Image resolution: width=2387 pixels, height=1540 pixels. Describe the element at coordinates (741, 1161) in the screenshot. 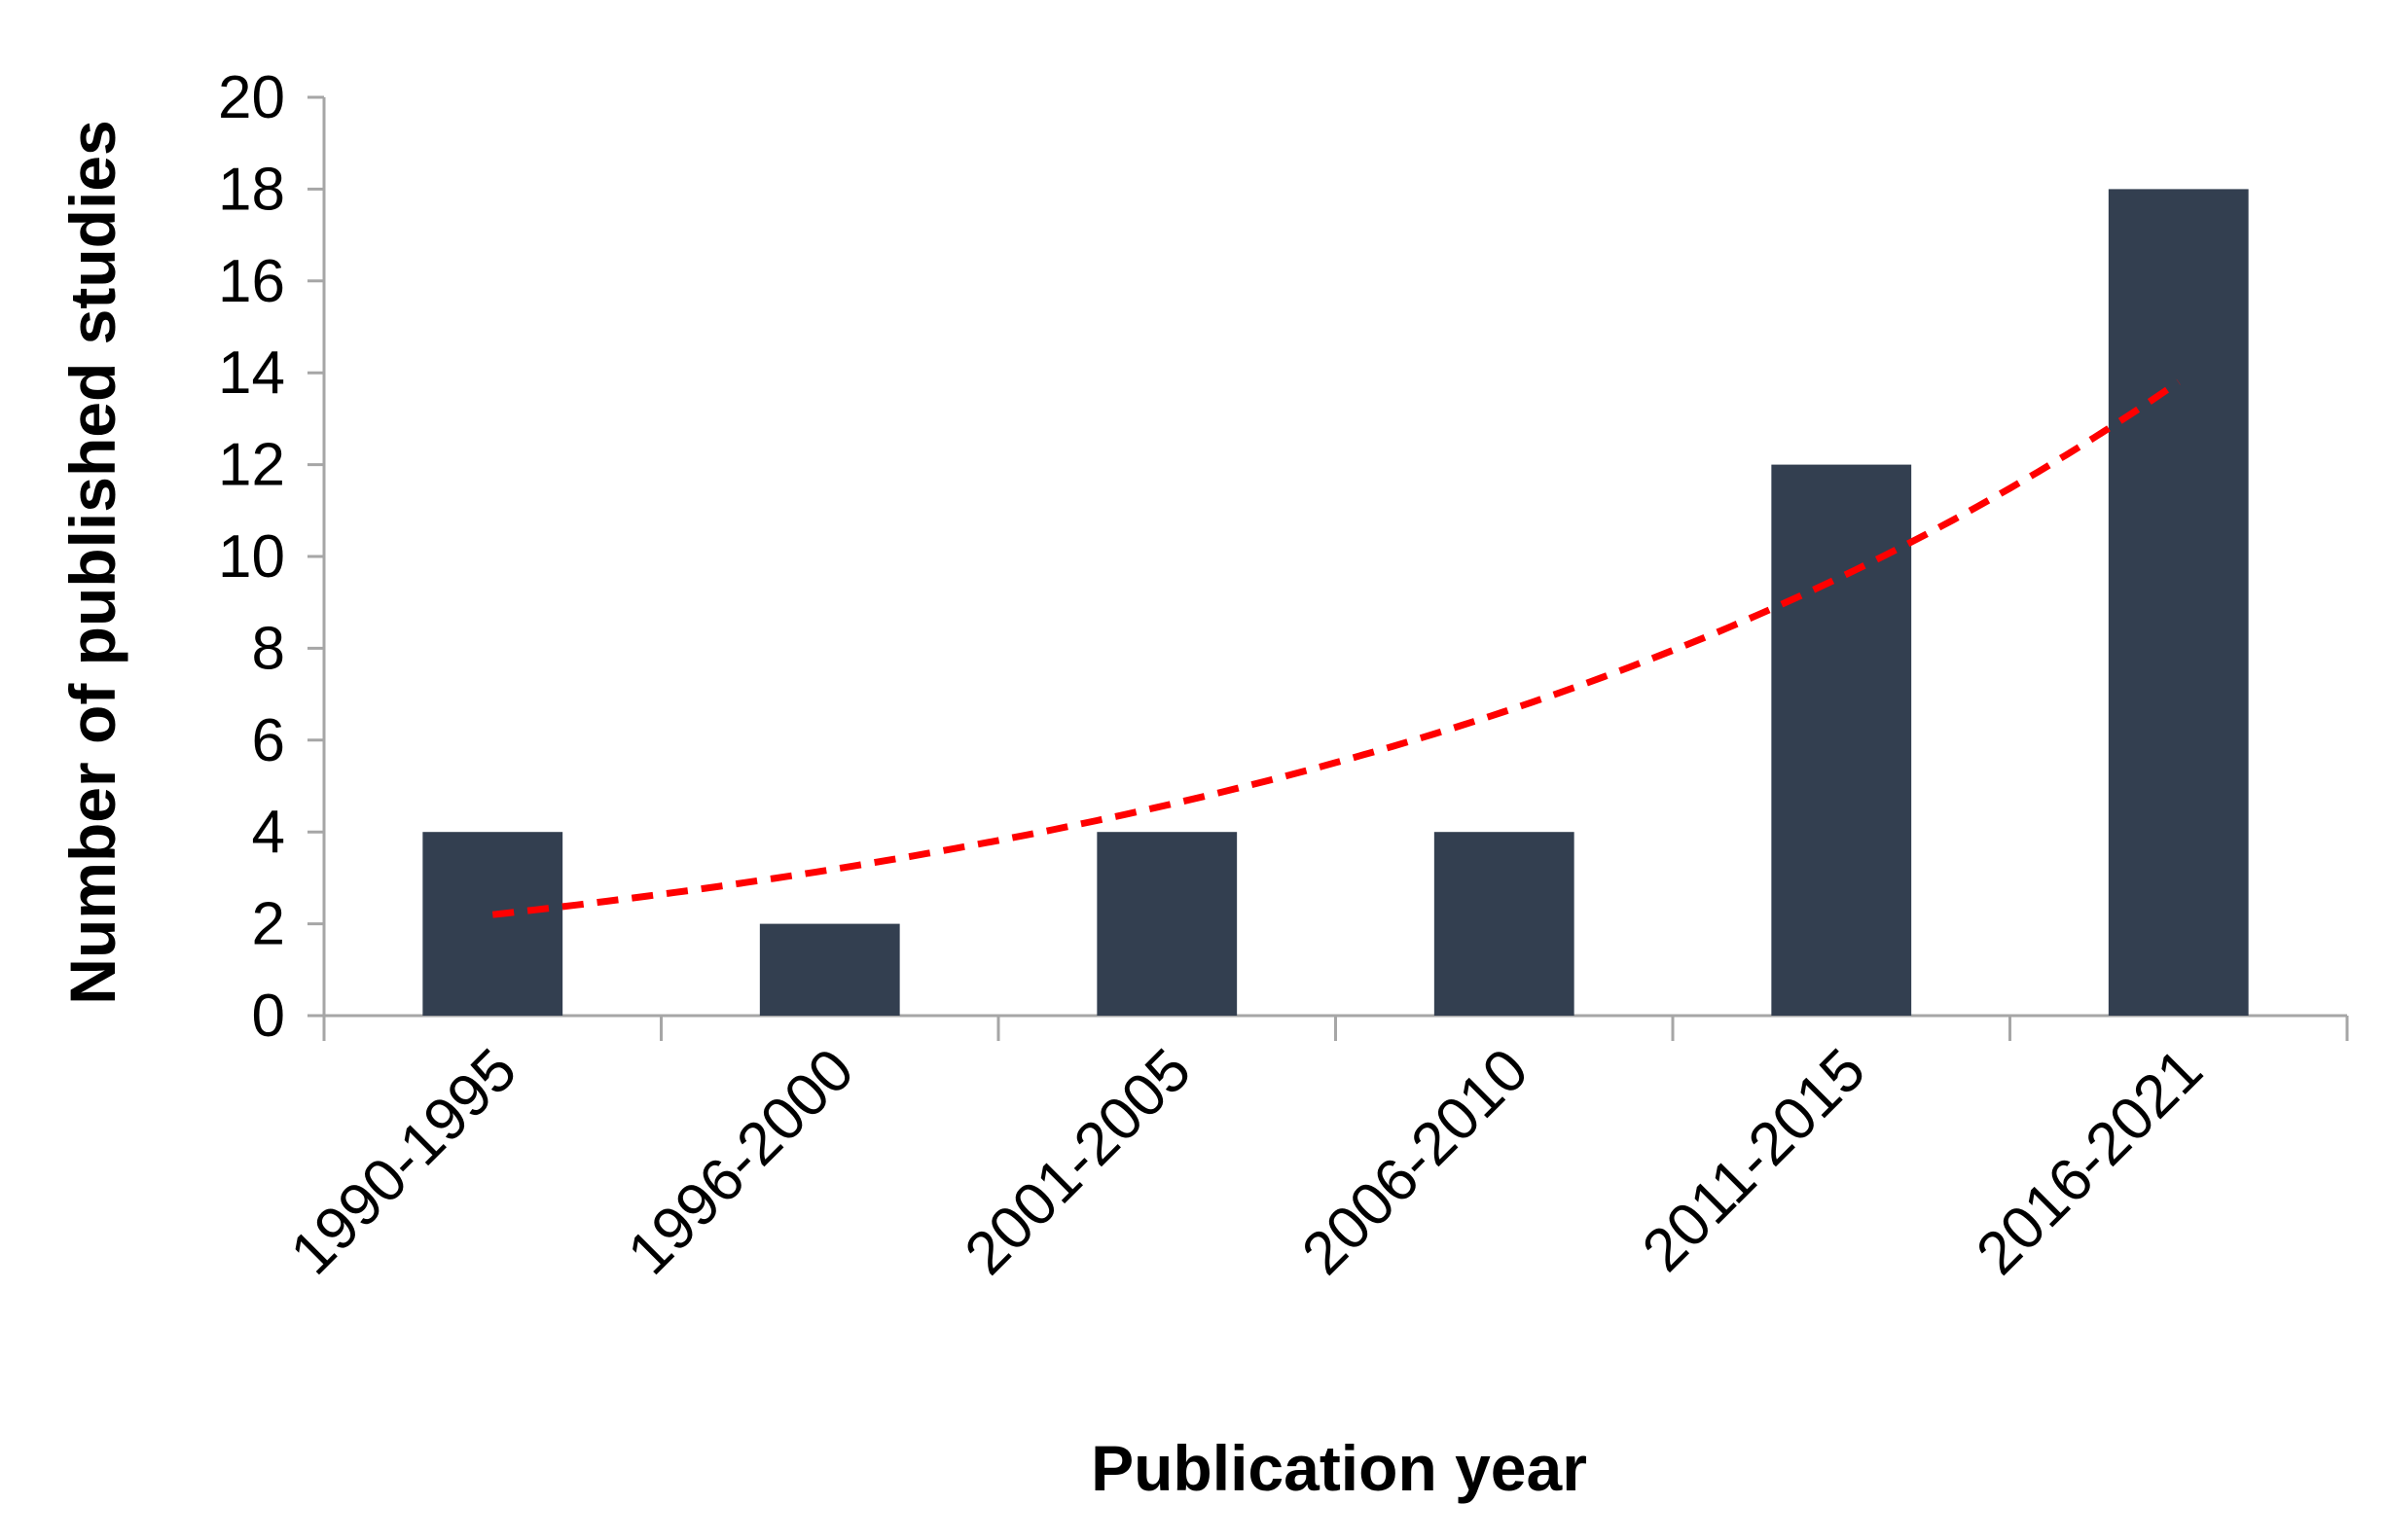

I see `x-tick-label: 1996-2000` at that location.